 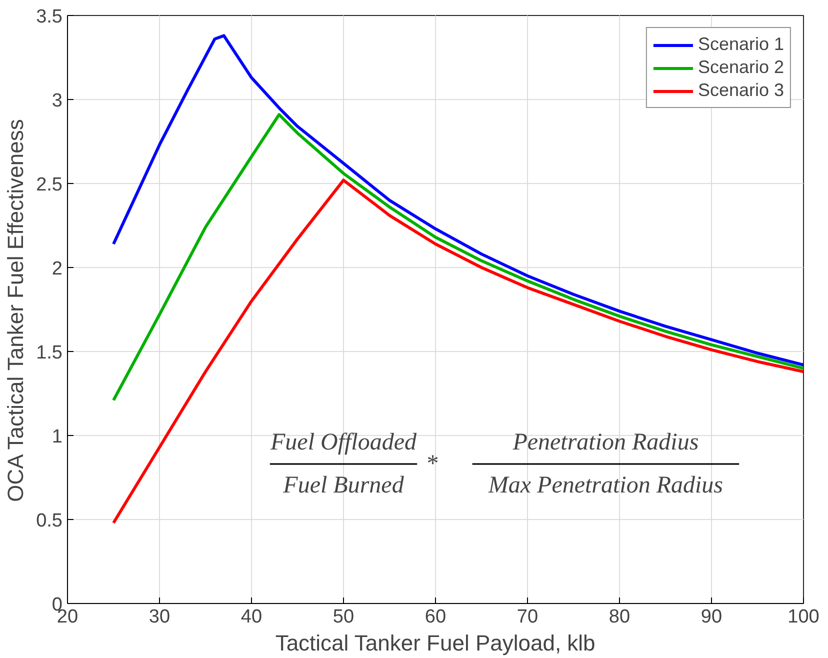 What do you see at coordinates (49, 17) in the screenshot?
I see `y-tick-label: 3.5` at bounding box center [49, 17].